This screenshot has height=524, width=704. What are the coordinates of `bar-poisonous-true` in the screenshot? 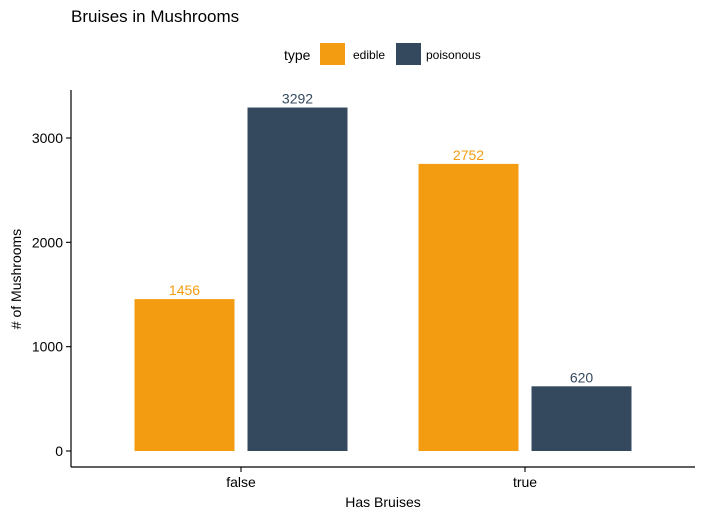 It's located at (581, 418).